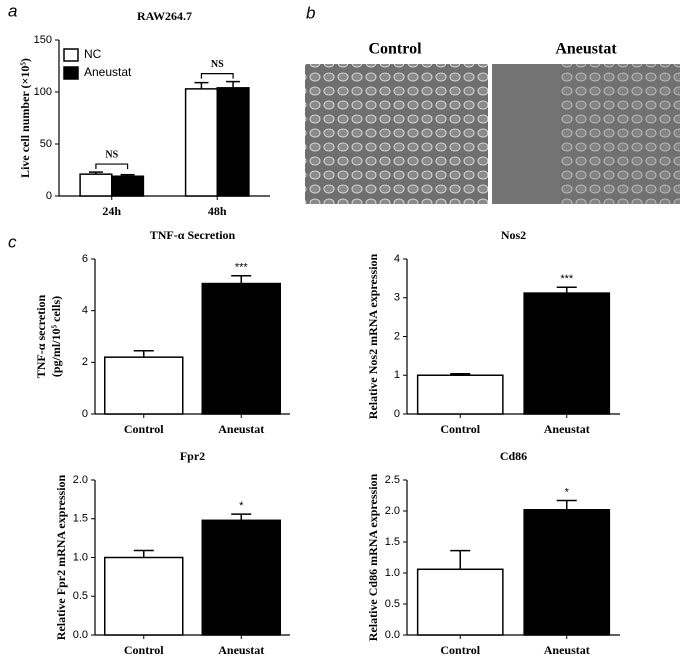 The height and width of the screenshot is (663, 683). I want to click on y-axis-label: Live cell number (×10⁵), so click(25, 118).